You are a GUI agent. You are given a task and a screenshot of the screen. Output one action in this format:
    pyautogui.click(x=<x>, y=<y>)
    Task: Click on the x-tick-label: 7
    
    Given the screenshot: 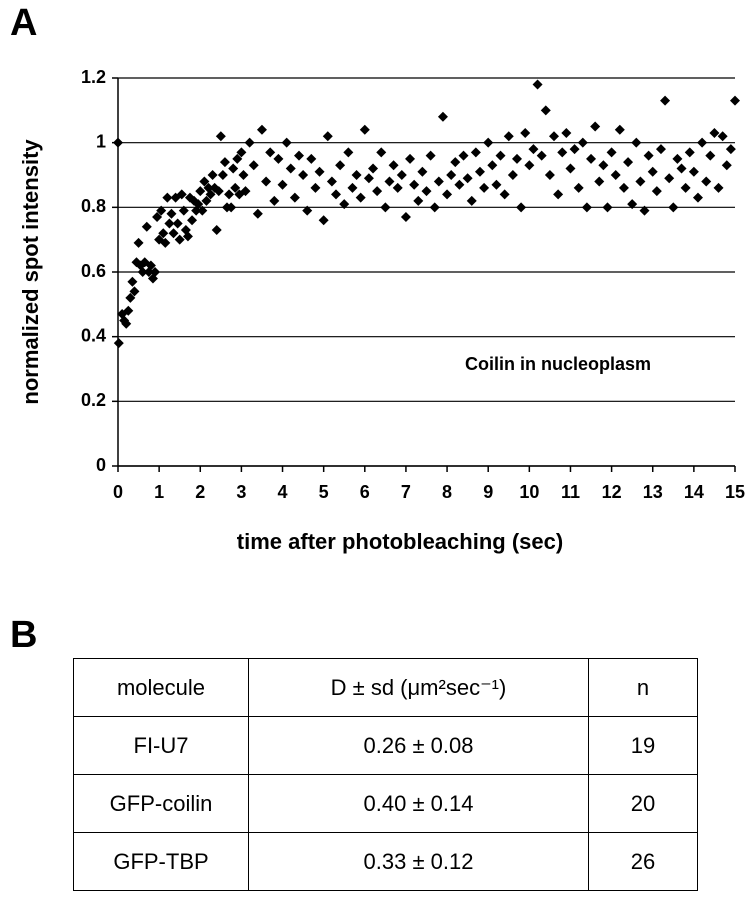 What is the action you would take?
    pyautogui.click(x=406, y=492)
    